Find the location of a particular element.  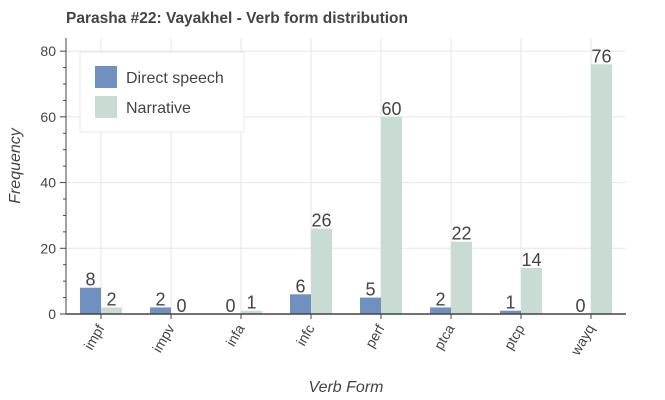

bar-narrative-wayq is located at coordinates (601, 189).